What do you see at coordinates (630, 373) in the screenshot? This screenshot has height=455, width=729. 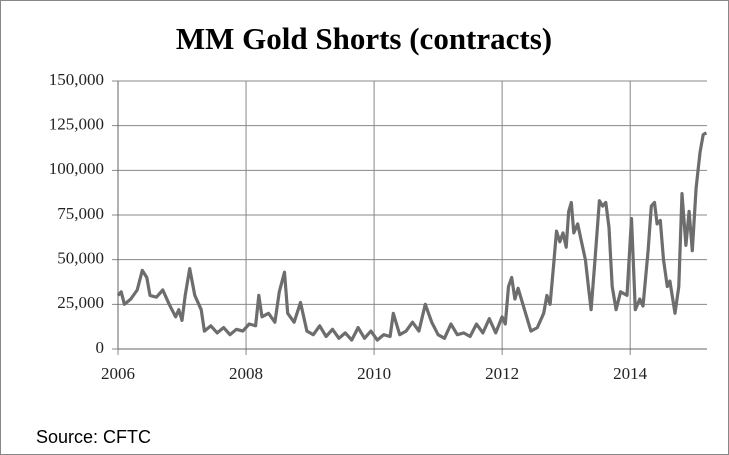 I see `x-tick-label: 2014` at bounding box center [630, 373].